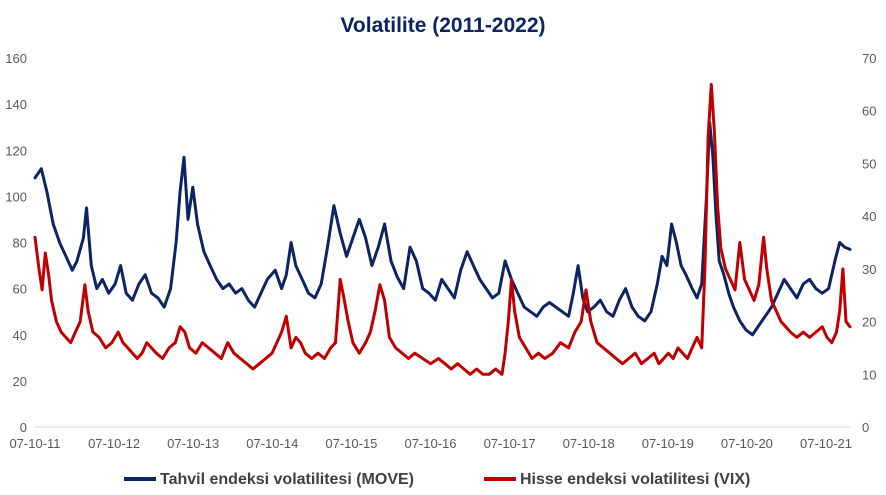  What do you see at coordinates (287, 479) in the screenshot?
I see `legend-label: Tahvil endeksi volatilitesi (MOVE)` at bounding box center [287, 479].